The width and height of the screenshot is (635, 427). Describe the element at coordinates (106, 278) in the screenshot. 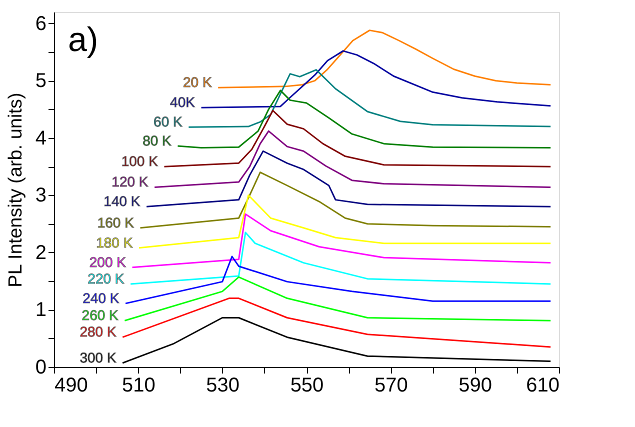

I see `series-label: 220 K` at that location.